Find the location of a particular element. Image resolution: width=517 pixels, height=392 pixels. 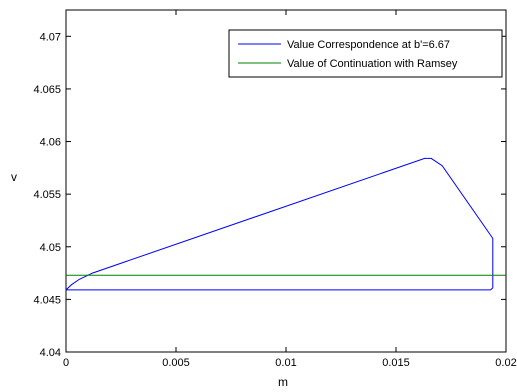

x-tick-label: 0.005 is located at coordinates (176, 363).